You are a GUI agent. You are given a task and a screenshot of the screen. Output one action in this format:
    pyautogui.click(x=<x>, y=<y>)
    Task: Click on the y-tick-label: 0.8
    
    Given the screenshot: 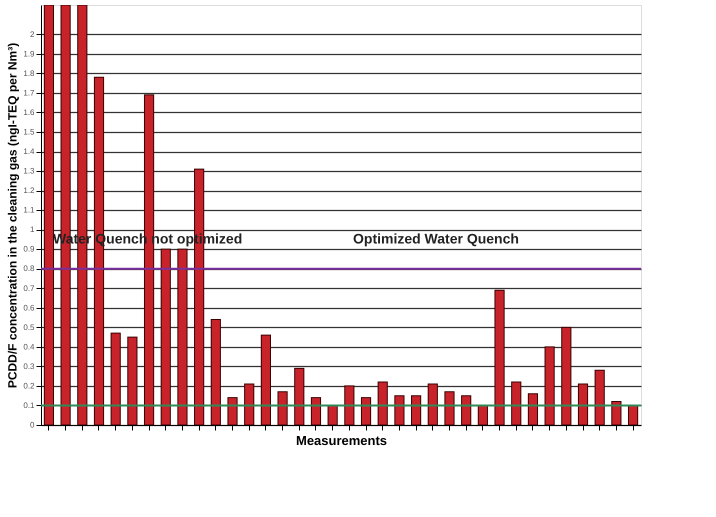 What is the action you would take?
    pyautogui.click(x=29, y=269)
    